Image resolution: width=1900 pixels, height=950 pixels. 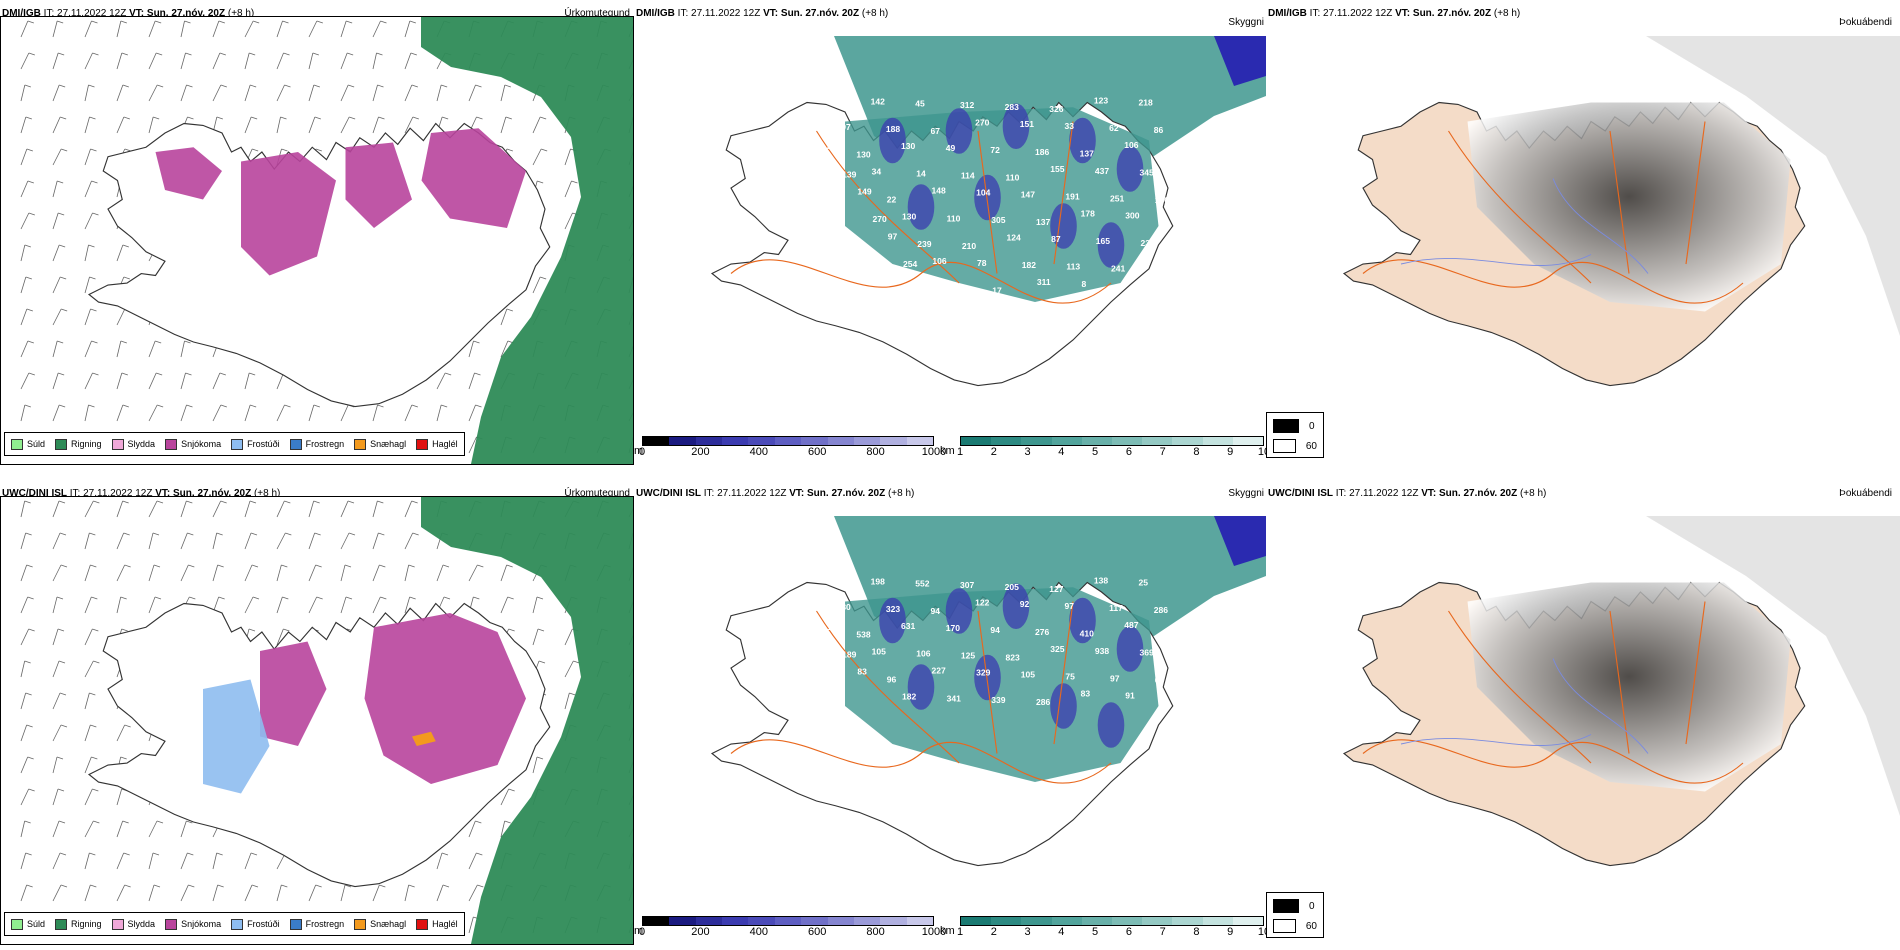 What do you see at coordinates (835, 697) in the screenshot?
I see `cloud-base-label: 115` at bounding box center [835, 697].